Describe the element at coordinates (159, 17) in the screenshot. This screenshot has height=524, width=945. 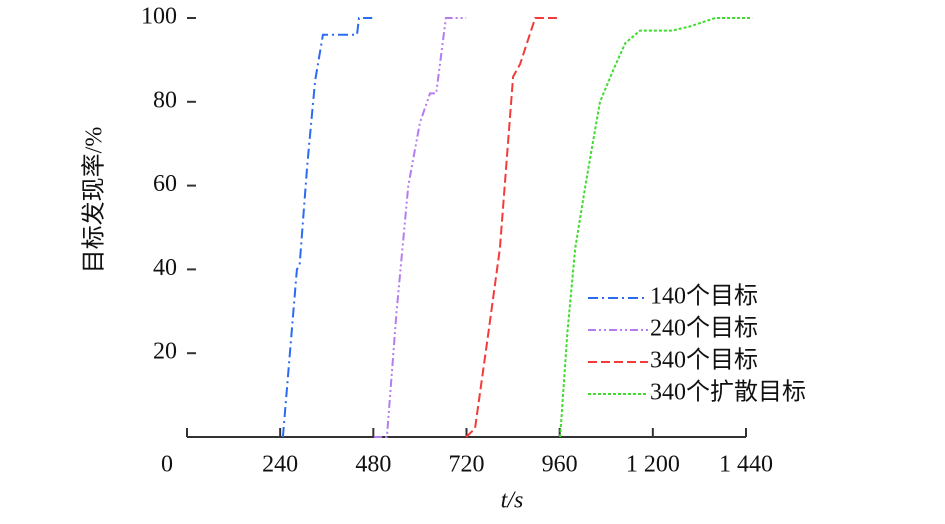
I see `y-tick-label: 100` at that location.